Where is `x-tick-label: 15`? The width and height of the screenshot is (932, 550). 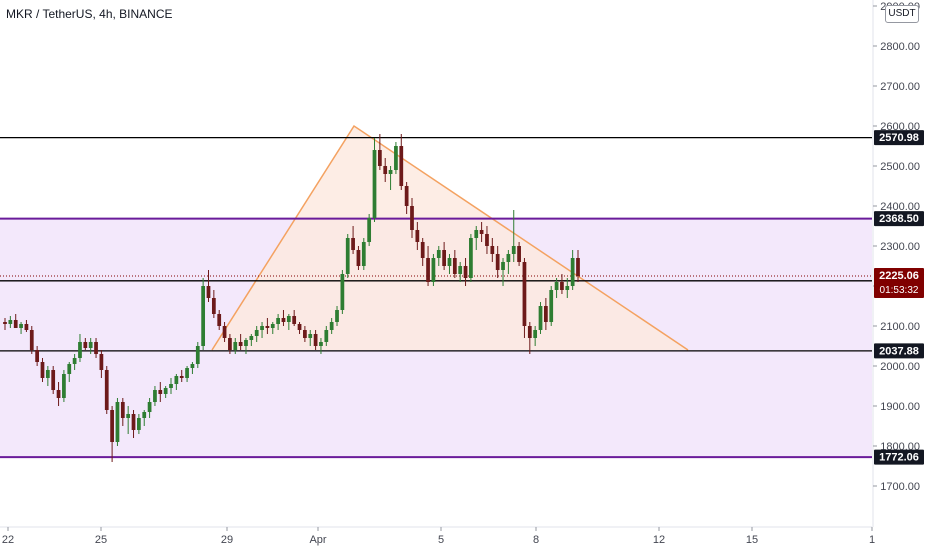
x-tick-label: 15 is located at coordinates (752, 540).